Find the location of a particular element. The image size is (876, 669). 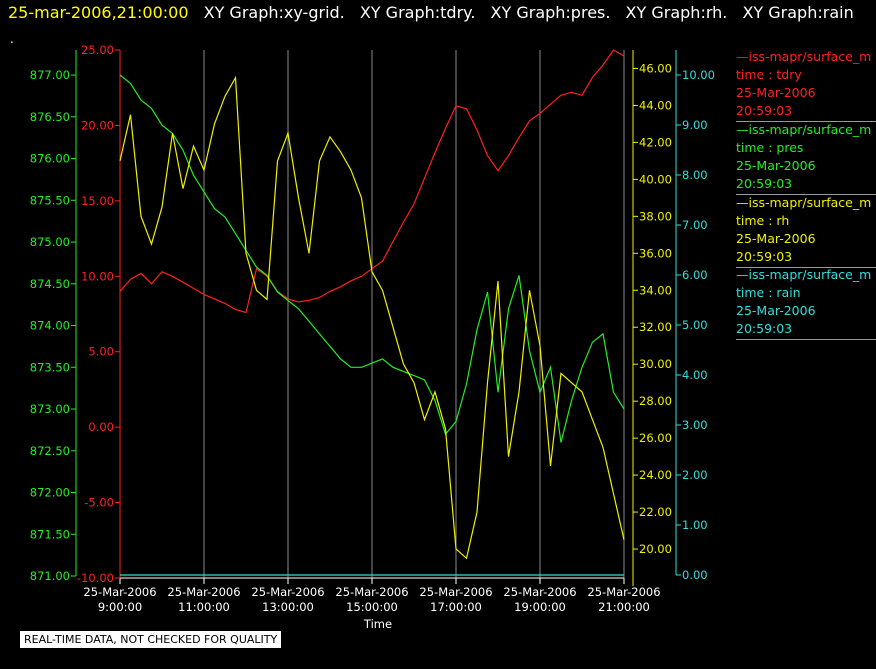

x-tick-label-time: 17:00:00 is located at coordinates (456, 607).